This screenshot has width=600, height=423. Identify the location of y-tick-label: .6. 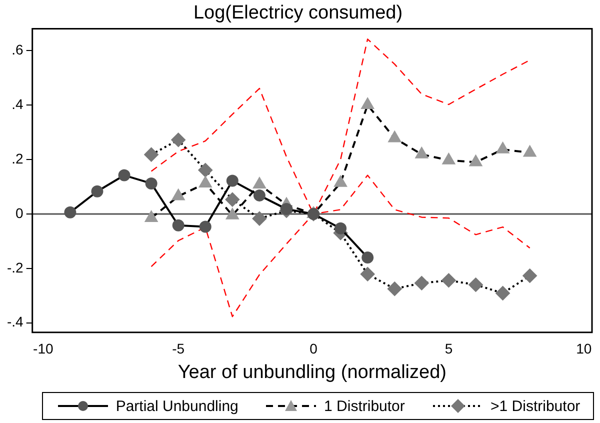
(18, 49).